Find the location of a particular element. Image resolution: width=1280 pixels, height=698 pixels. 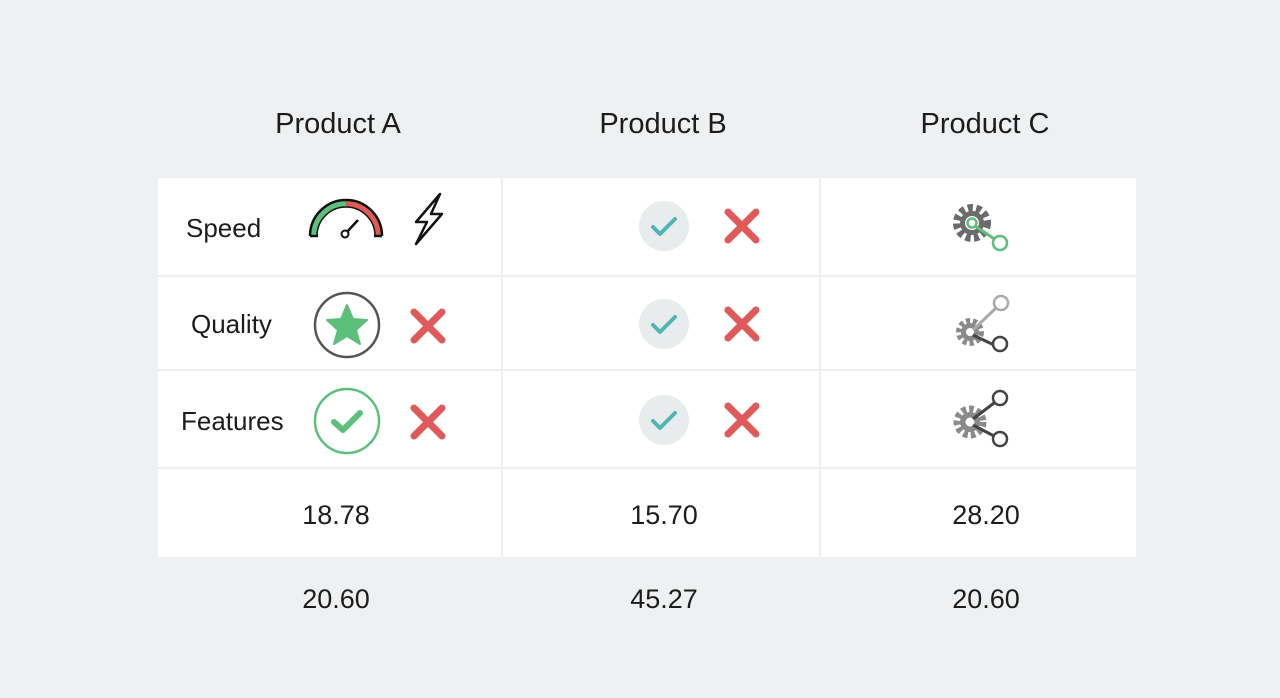

header-product-c: Product C is located at coordinates (985, 124).